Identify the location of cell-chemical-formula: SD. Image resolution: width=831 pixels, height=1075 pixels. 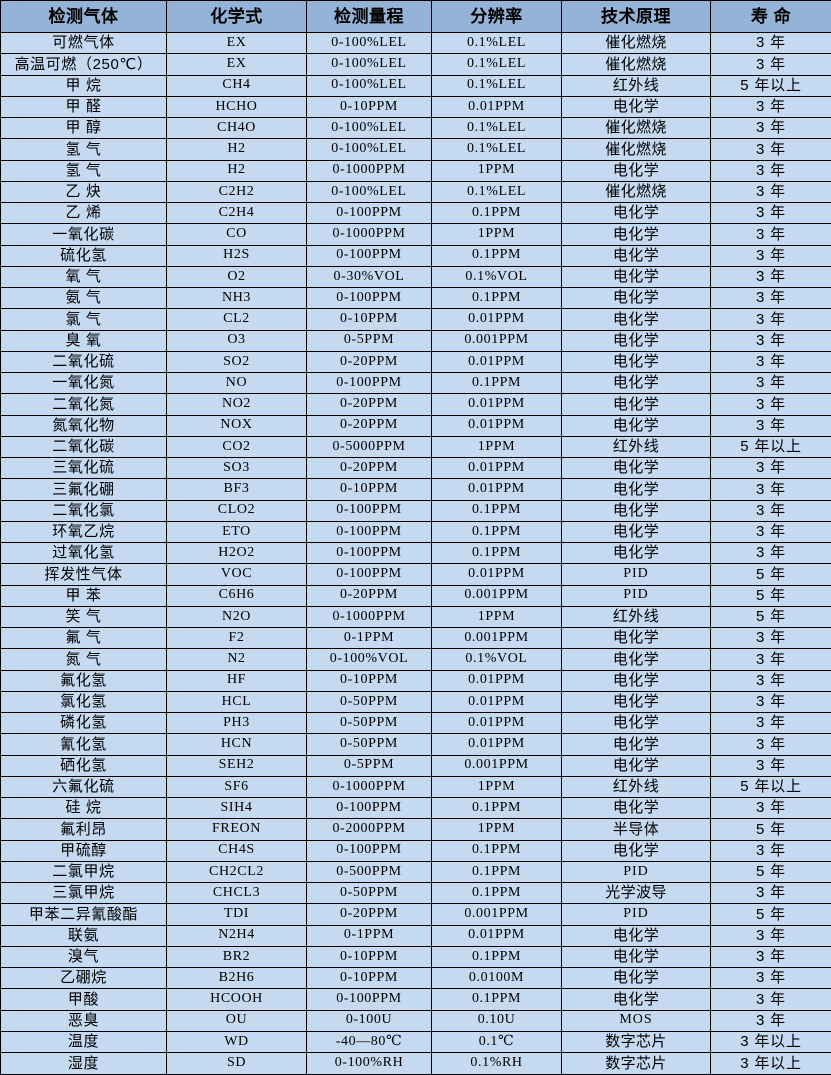
(236, 1063).